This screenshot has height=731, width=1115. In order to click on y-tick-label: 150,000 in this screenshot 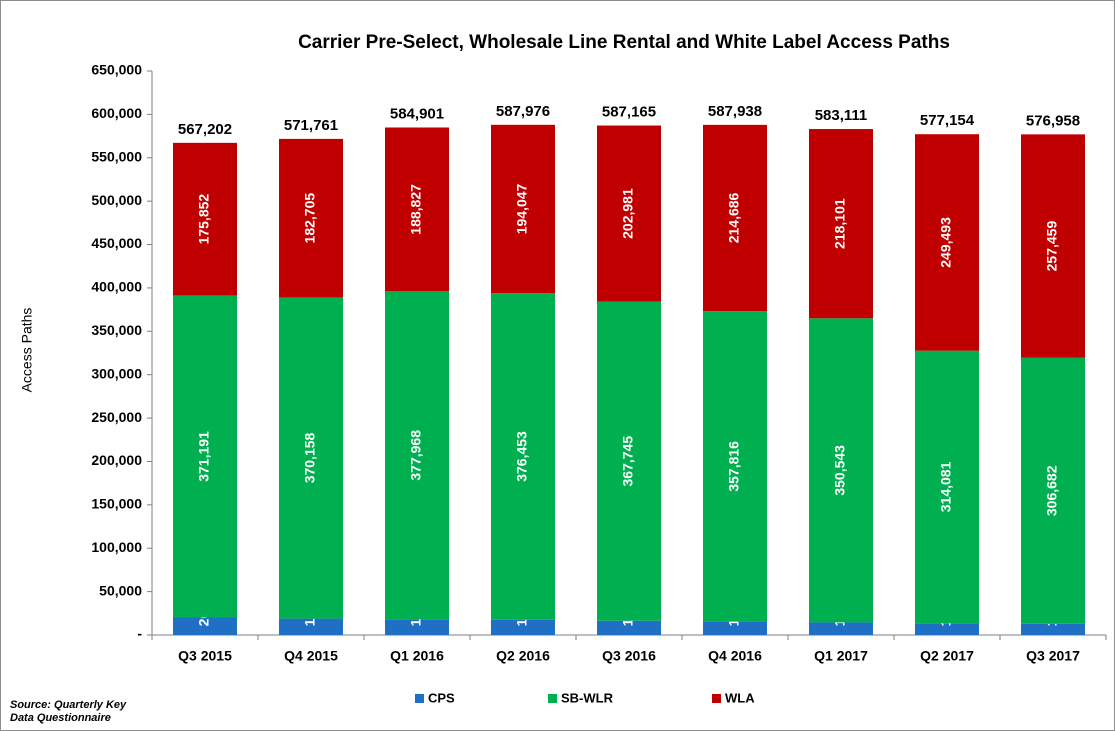, I will do `click(116, 504)`.